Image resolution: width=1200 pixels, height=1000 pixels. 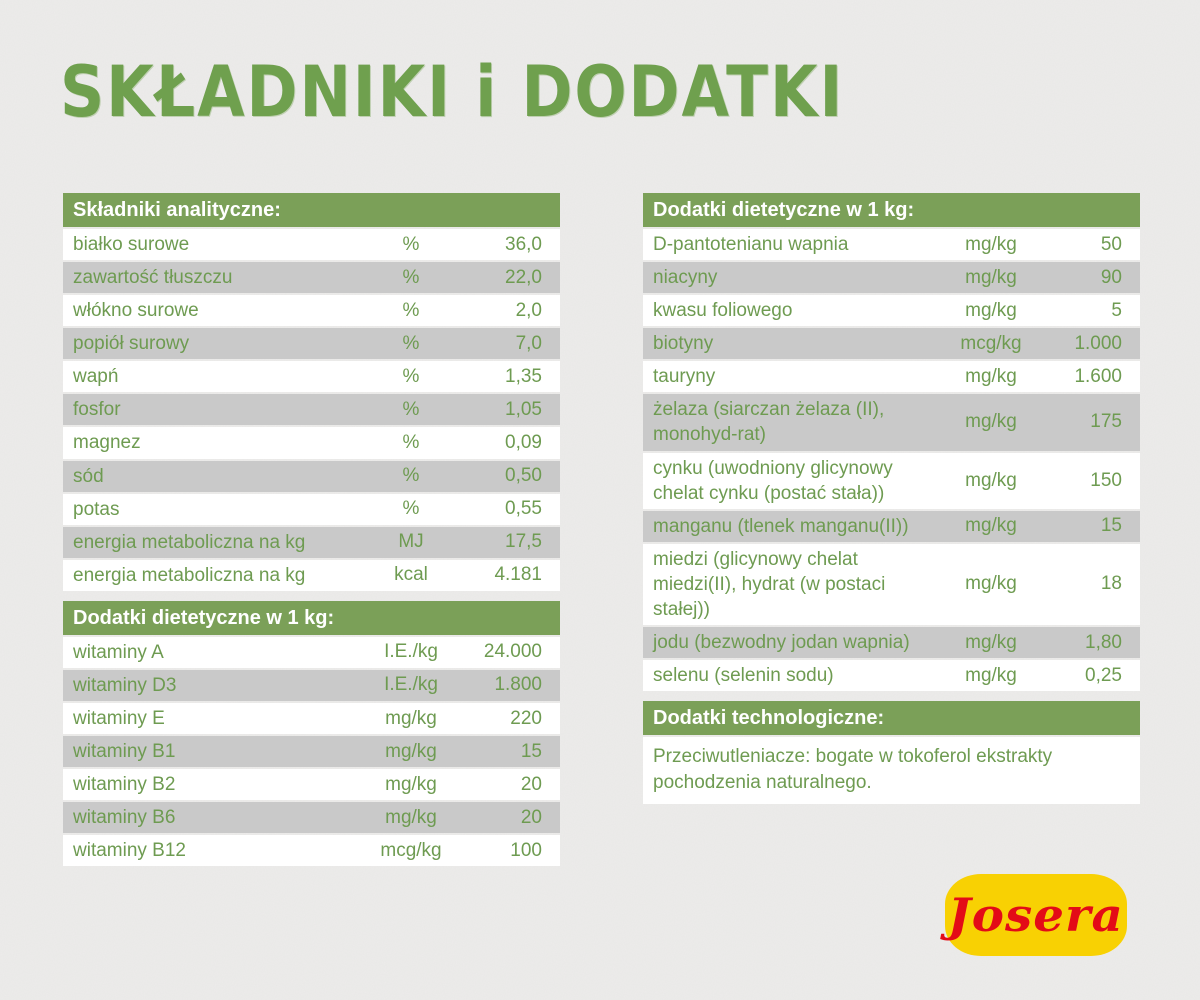 I want to click on table-row: witaminy D3 I.E./kg 1.800, so click(x=311, y=685).